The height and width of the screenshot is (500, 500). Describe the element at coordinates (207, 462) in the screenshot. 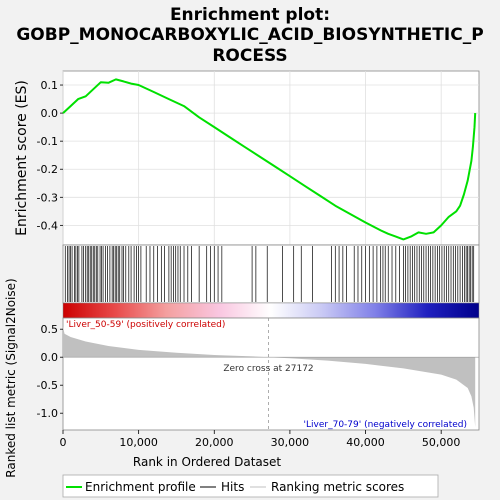

I see `x-axis-label: Rank in Ordered Dataset` at that location.